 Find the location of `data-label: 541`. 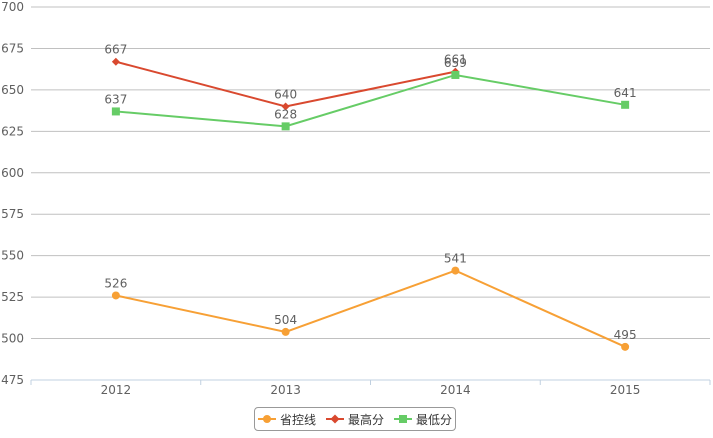

data-label: 541 is located at coordinates (455, 259).